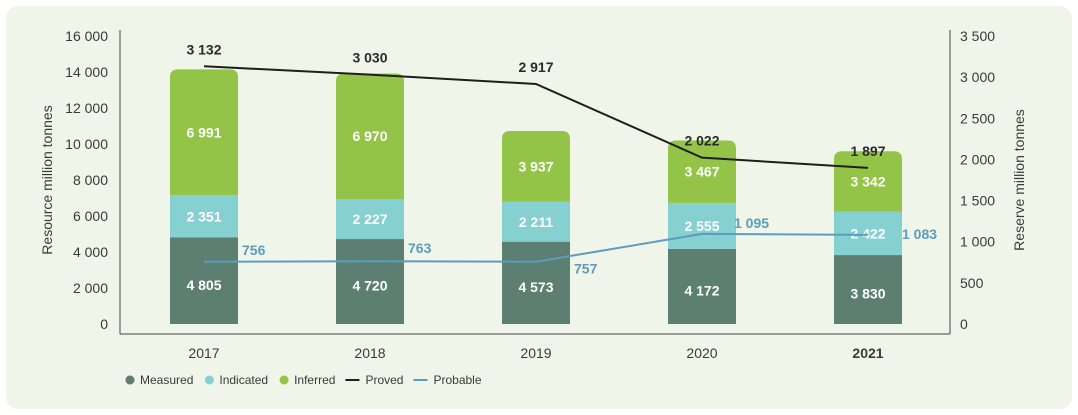 The width and height of the screenshot is (1078, 415). Describe the element at coordinates (972, 283) in the screenshot. I see `y-right-tick-label: 500` at that location.